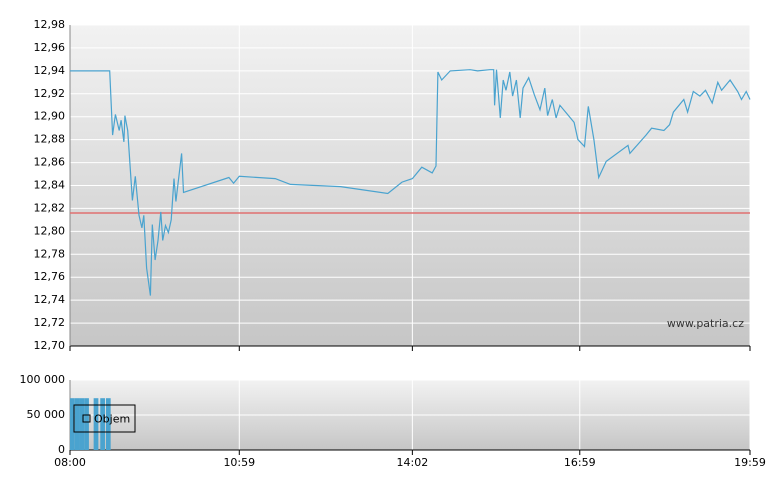 This screenshot has height=490, width=780. I want to click on legend-swatch, so click(86, 418).